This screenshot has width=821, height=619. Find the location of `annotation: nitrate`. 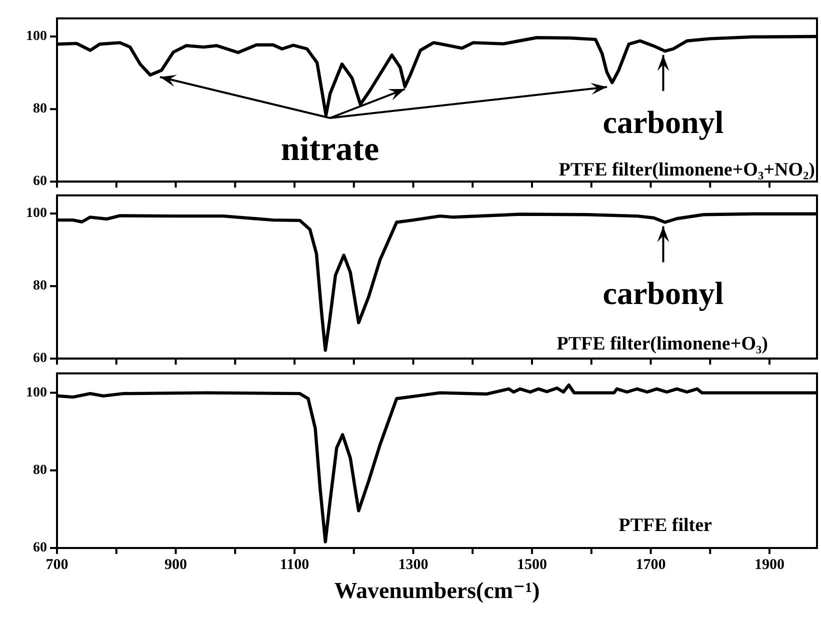

annotation: nitrate is located at coordinates (330, 149).